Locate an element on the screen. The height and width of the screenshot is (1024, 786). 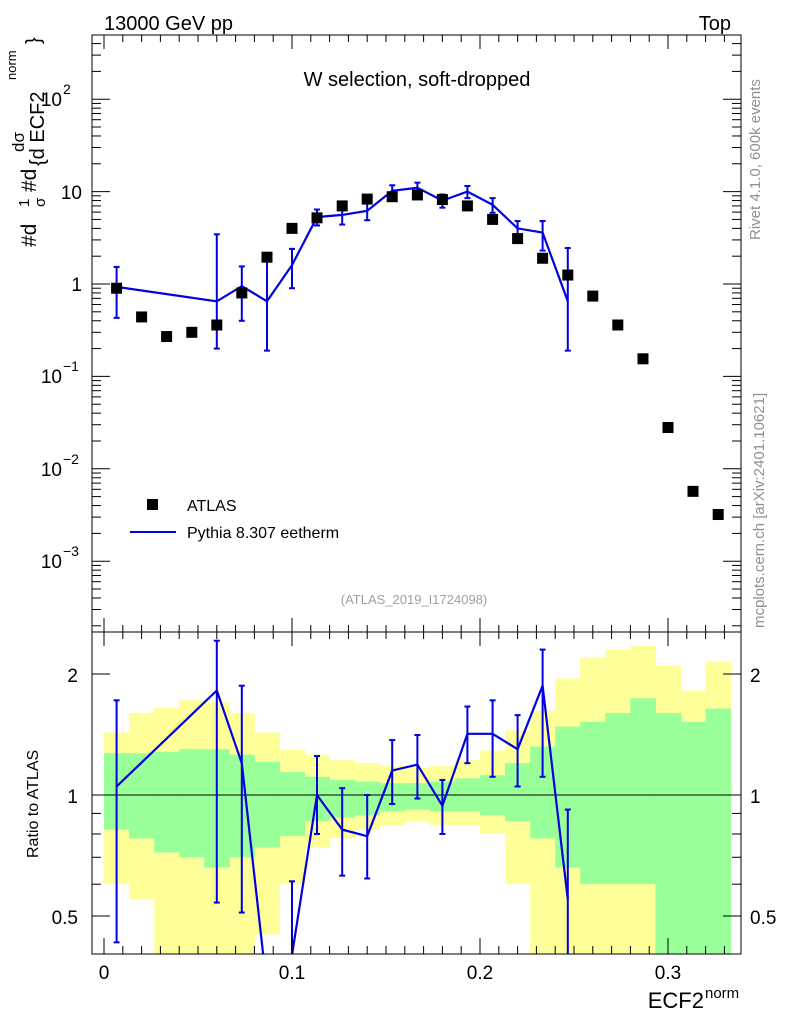
ylabel-part-sigma: σ is located at coordinates (40, 202).